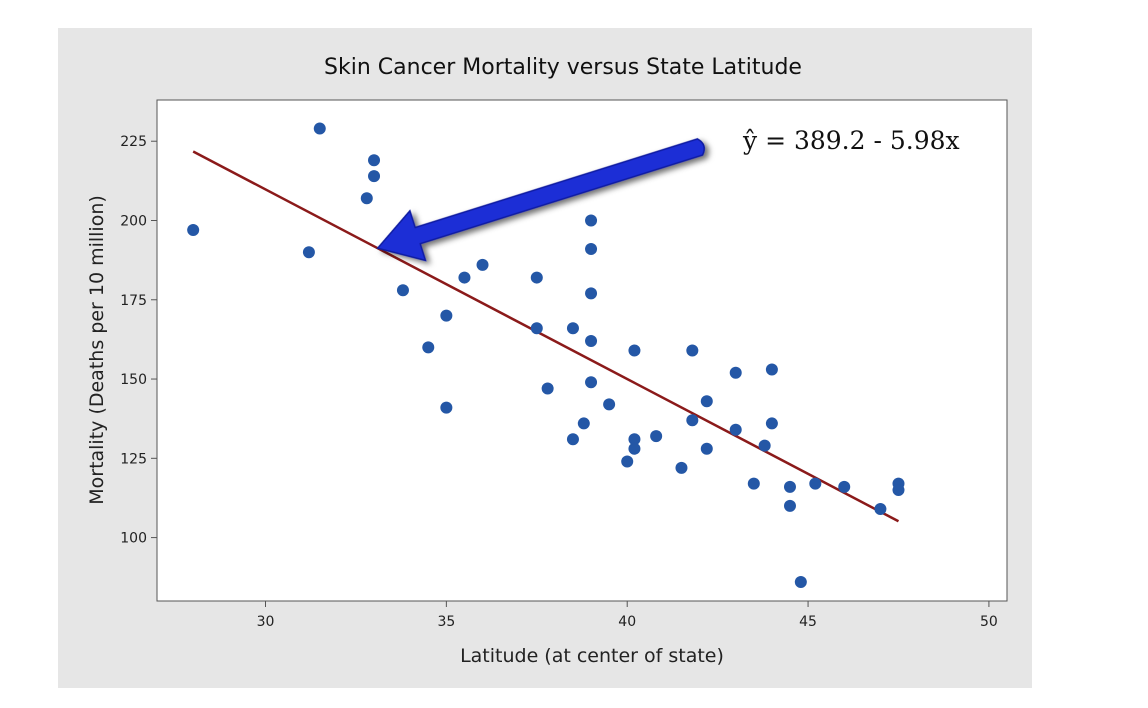  I want to click on y-axis-title: Mortality (Deaths per 10 million), so click(97, 350).